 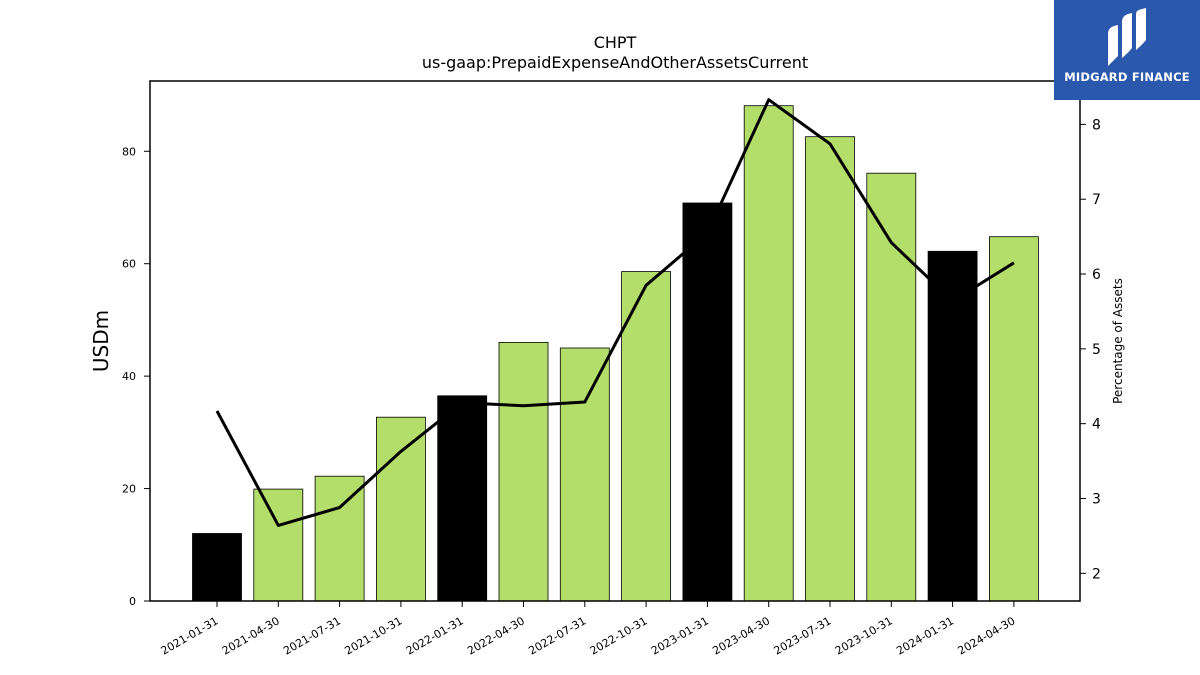 What do you see at coordinates (1096, 125) in the screenshot?
I see `y2-tick-label: 8` at bounding box center [1096, 125].